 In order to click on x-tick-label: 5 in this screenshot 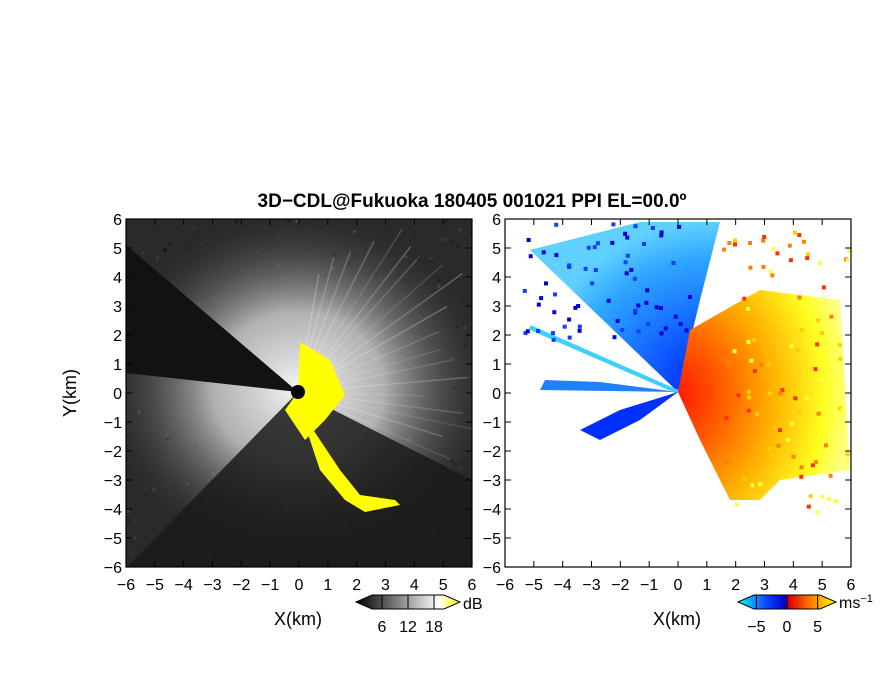, I will do `click(822, 585)`.